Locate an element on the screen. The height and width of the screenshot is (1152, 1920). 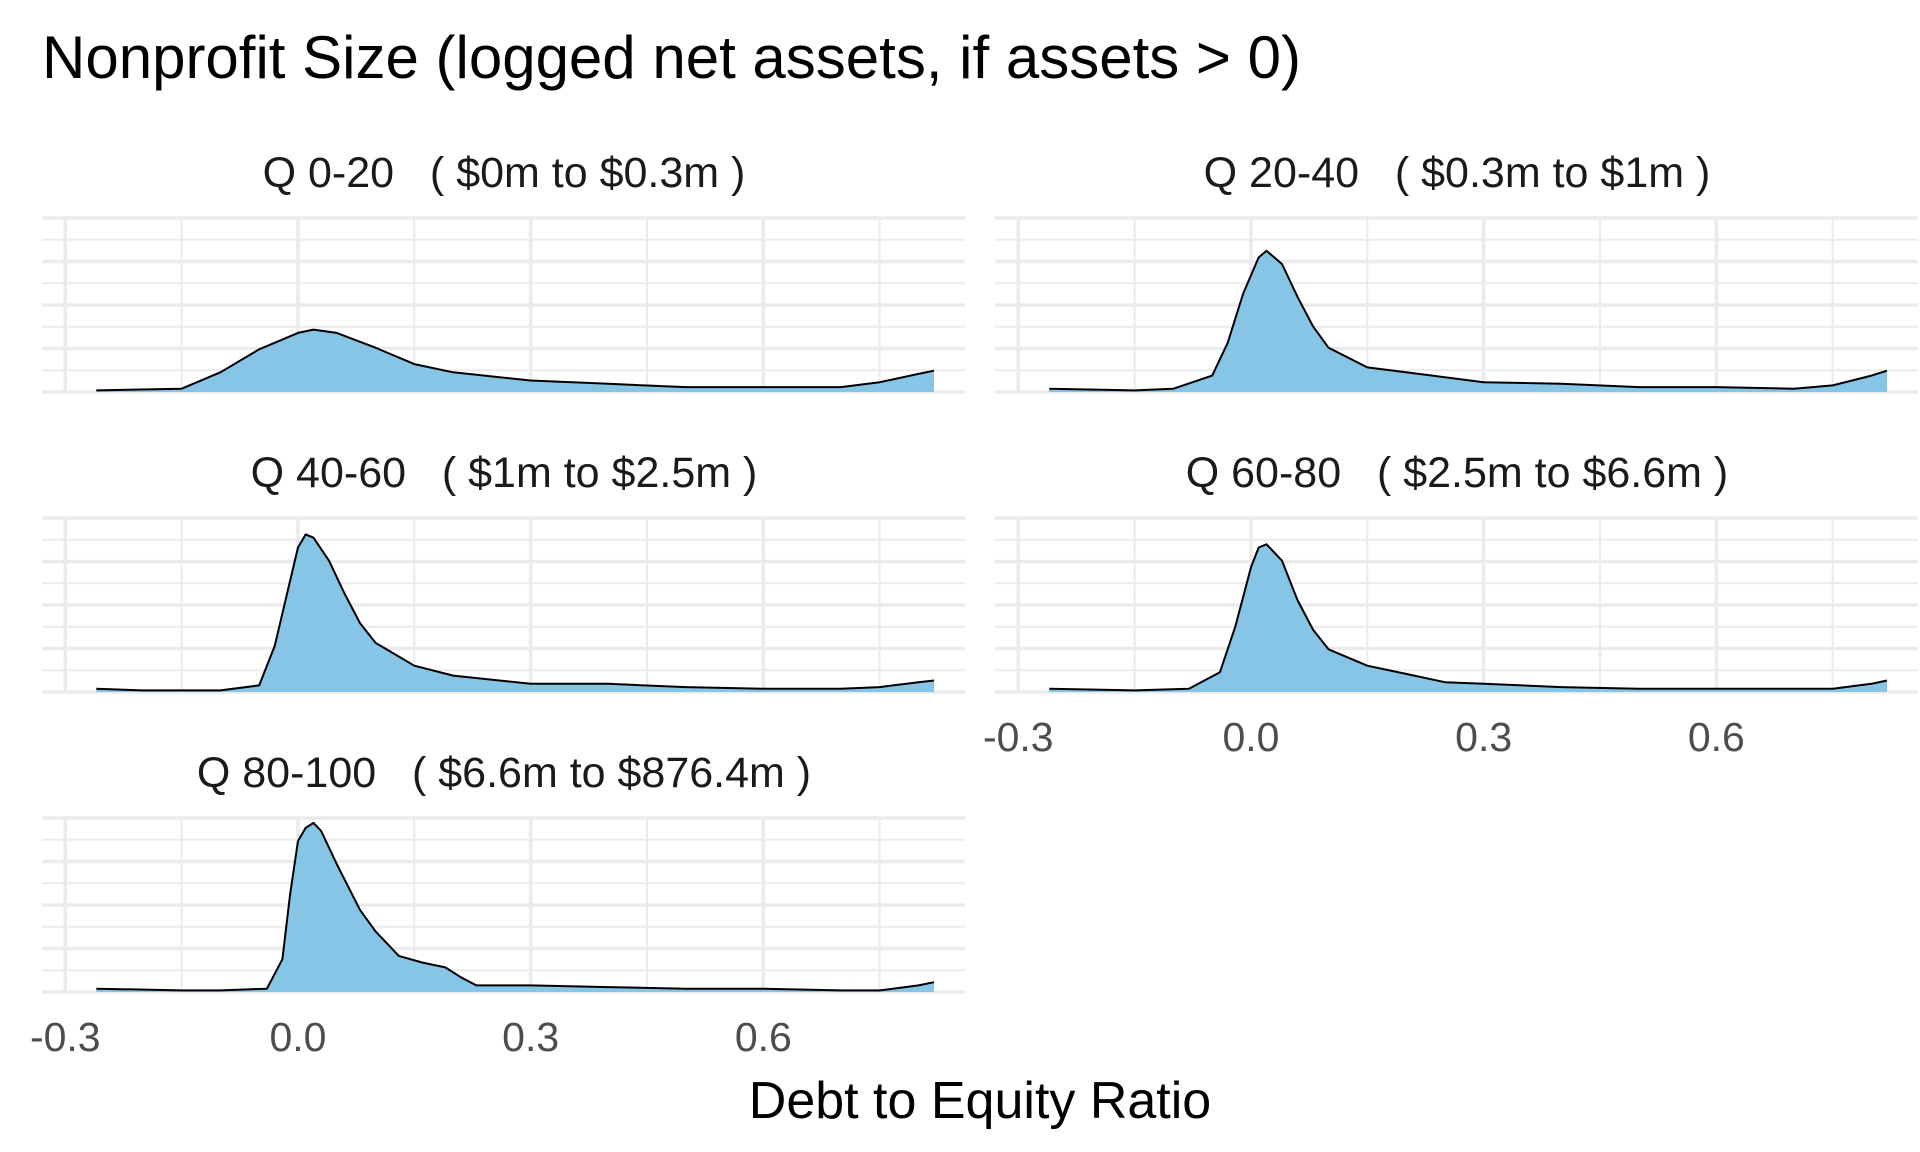
facet-label: Q 0-20 ( $0m to $0.3m ) is located at coordinates (504, 173).